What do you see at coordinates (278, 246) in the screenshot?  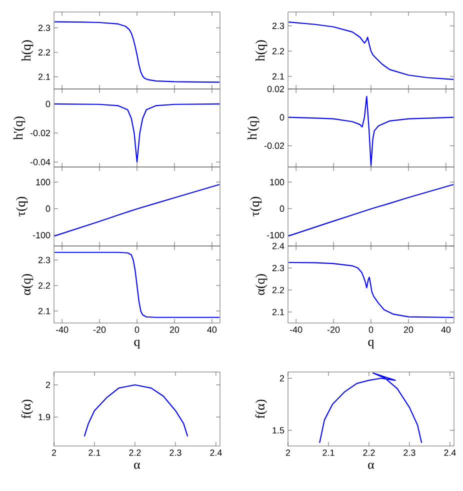 I see `y-tick-label: 2.4` at bounding box center [278, 246].